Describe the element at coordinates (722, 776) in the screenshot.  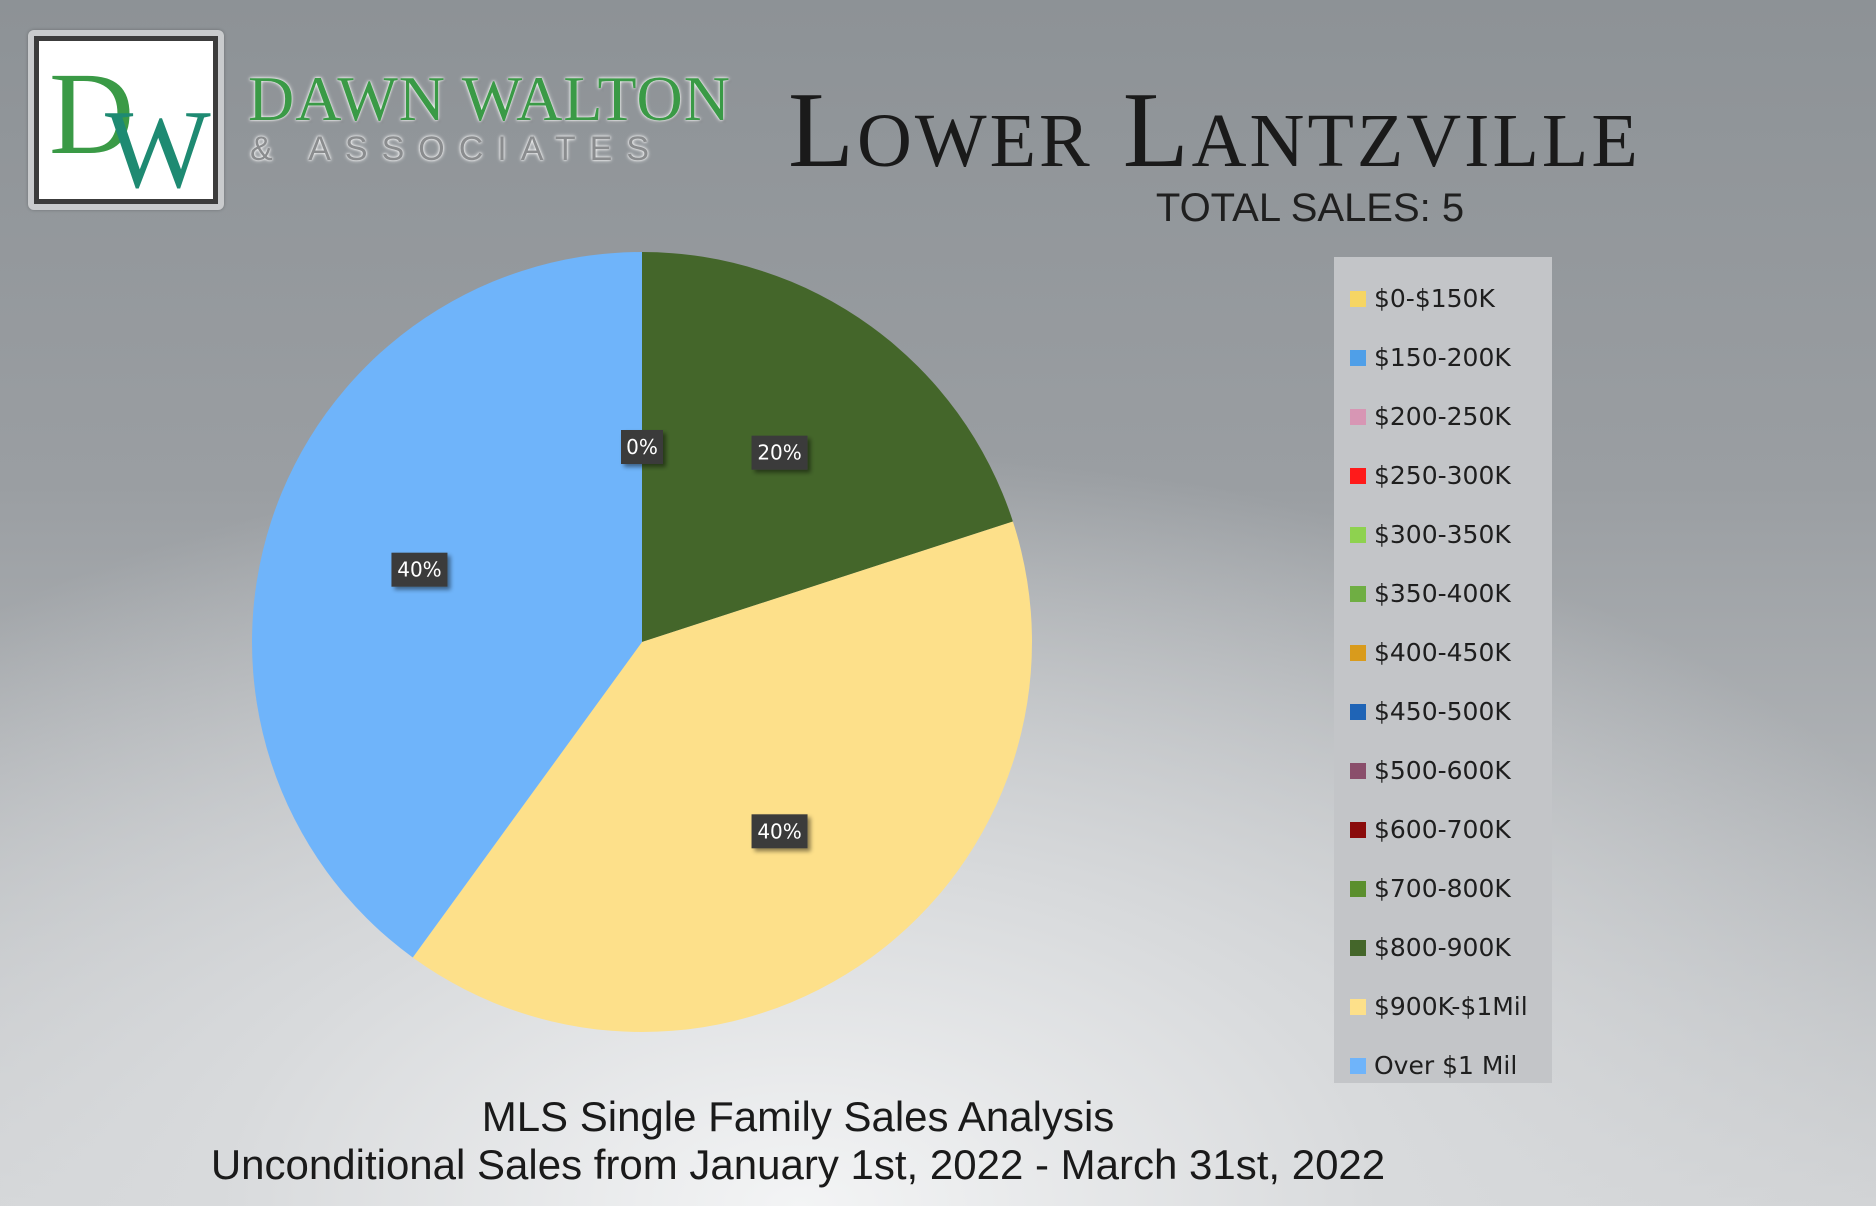
I see `pie-slice-900k-1mil` at that location.